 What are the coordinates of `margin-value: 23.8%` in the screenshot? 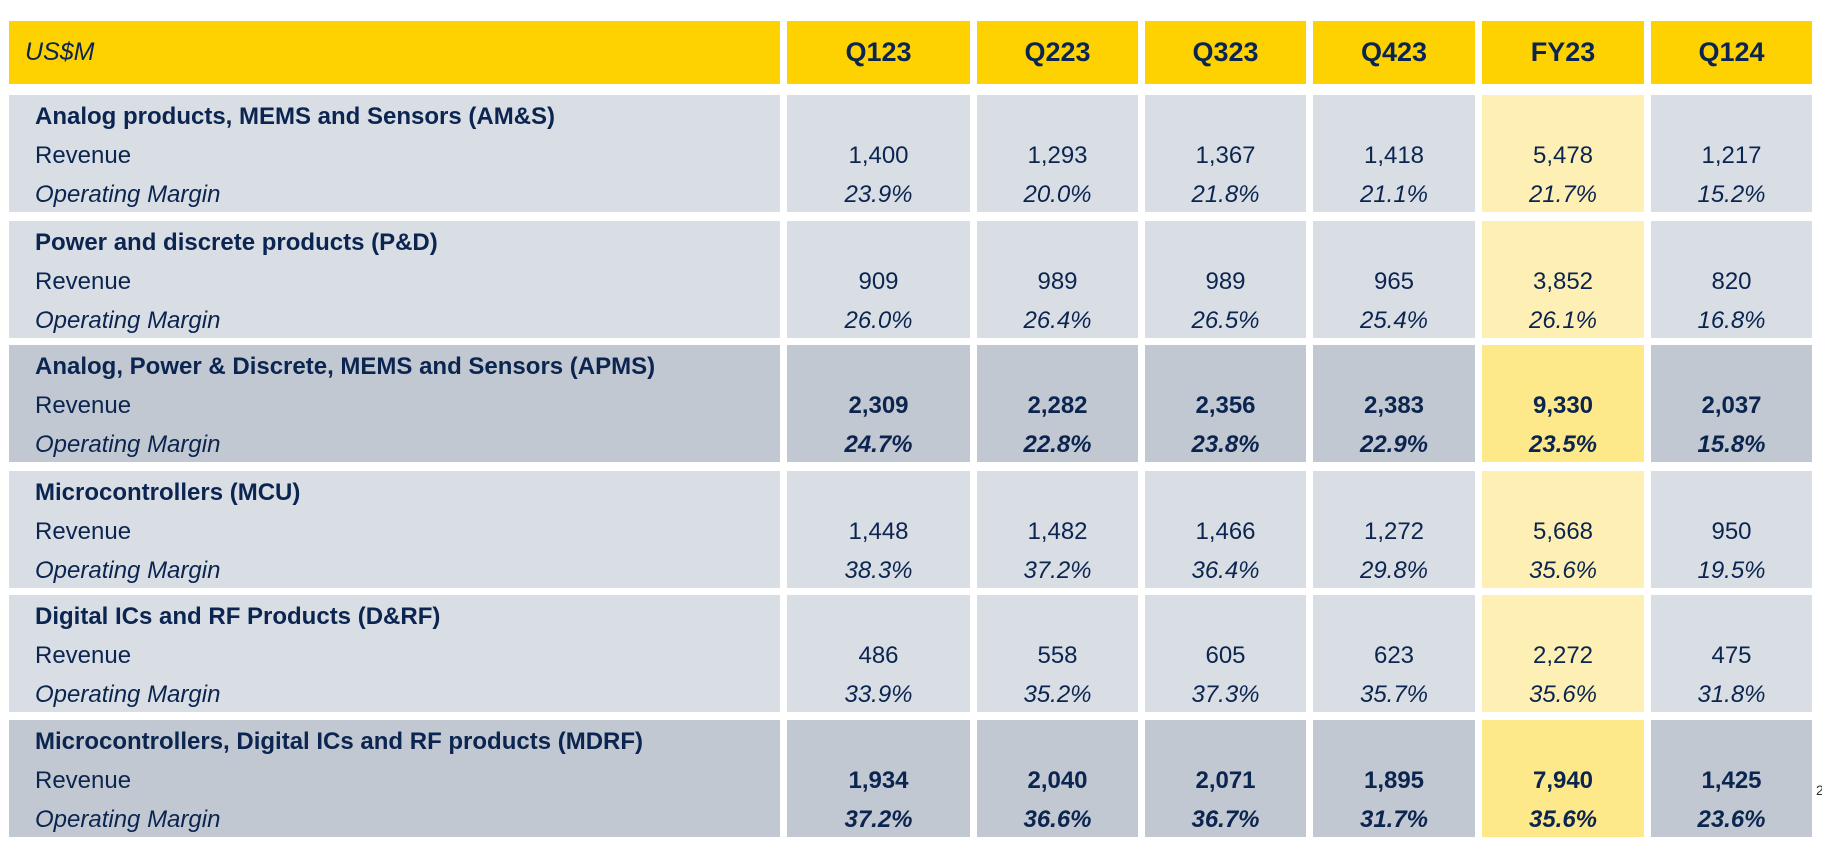 It's located at (1225, 444).